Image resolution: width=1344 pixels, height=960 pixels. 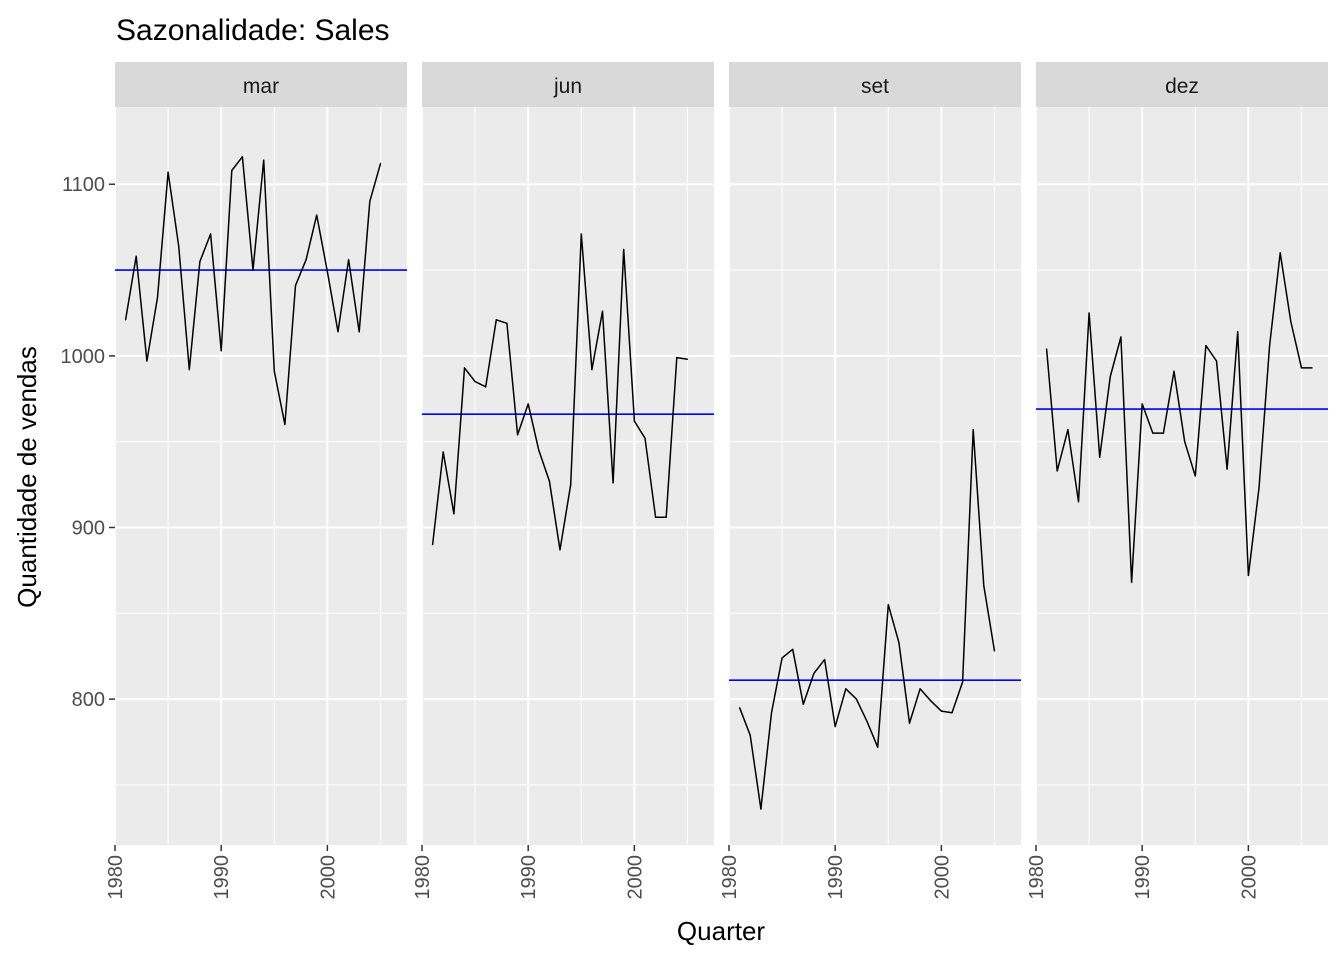 I want to click on y-axis: 800 900 1000 1100, so click(x=88, y=442).